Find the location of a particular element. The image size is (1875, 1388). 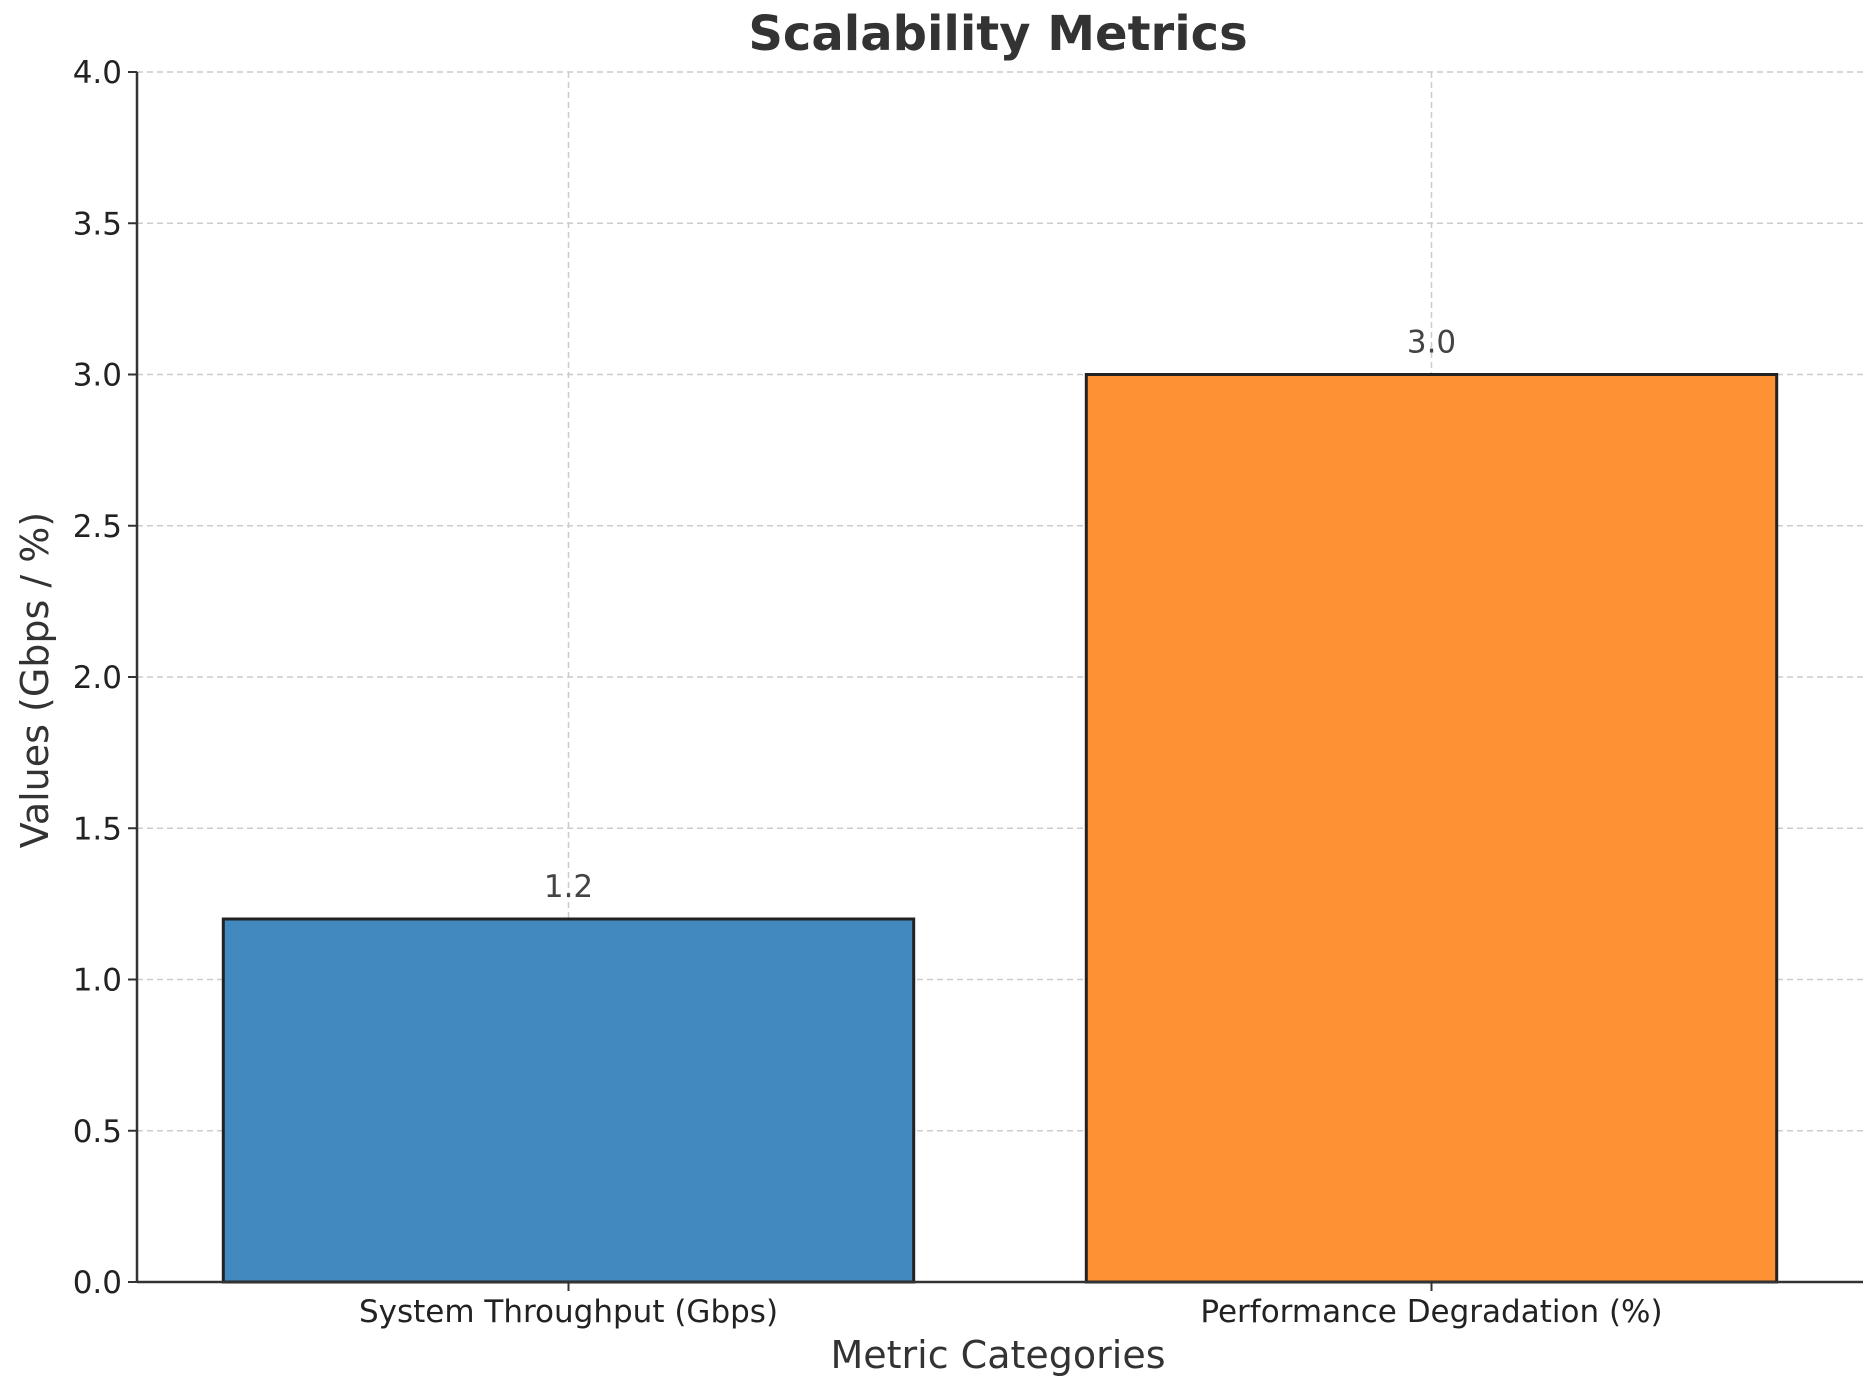

chart-title: Scalability Metrics is located at coordinates (997, 34).